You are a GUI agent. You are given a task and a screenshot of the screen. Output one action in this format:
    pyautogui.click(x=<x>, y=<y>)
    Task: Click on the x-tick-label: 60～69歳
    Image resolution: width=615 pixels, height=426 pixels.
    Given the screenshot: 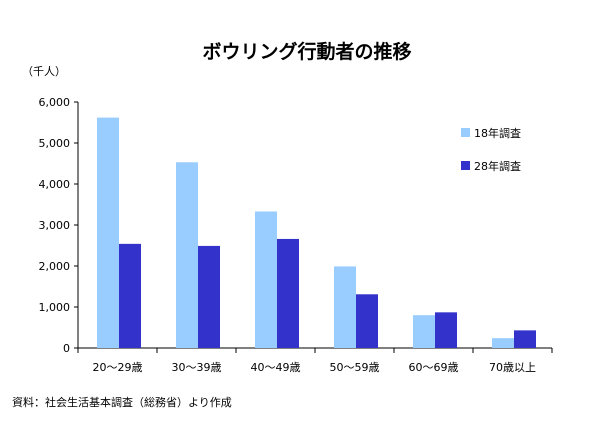 What is the action you would take?
    pyautogui.click(x=434, y=367)
    